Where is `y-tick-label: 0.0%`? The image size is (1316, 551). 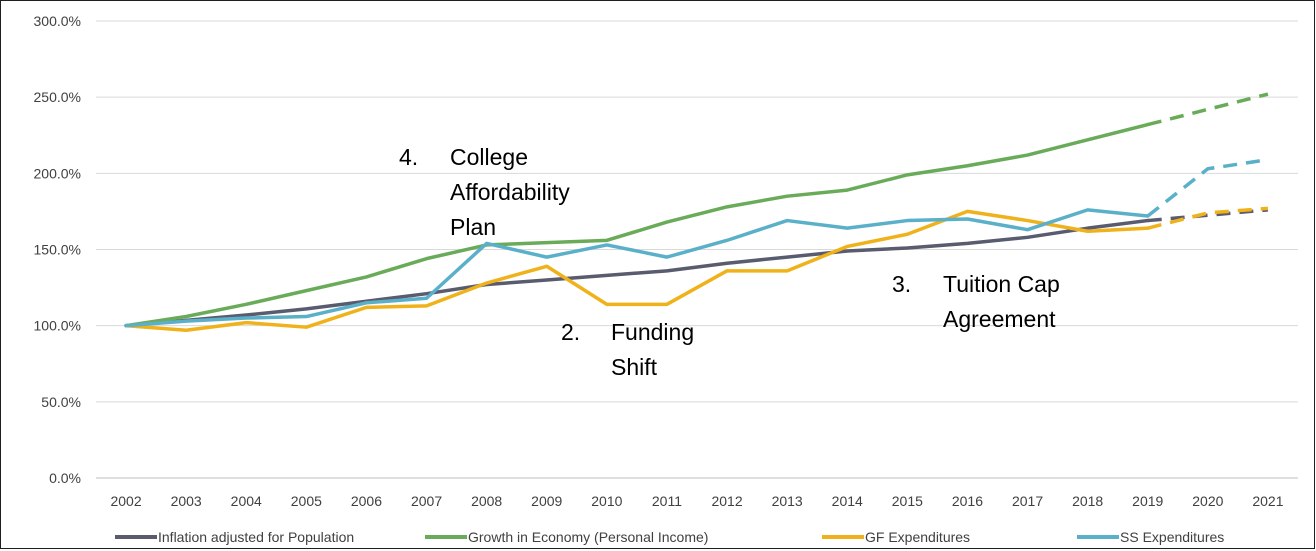
y-tick-label: 0.0% is located at coordinates (65, 478).